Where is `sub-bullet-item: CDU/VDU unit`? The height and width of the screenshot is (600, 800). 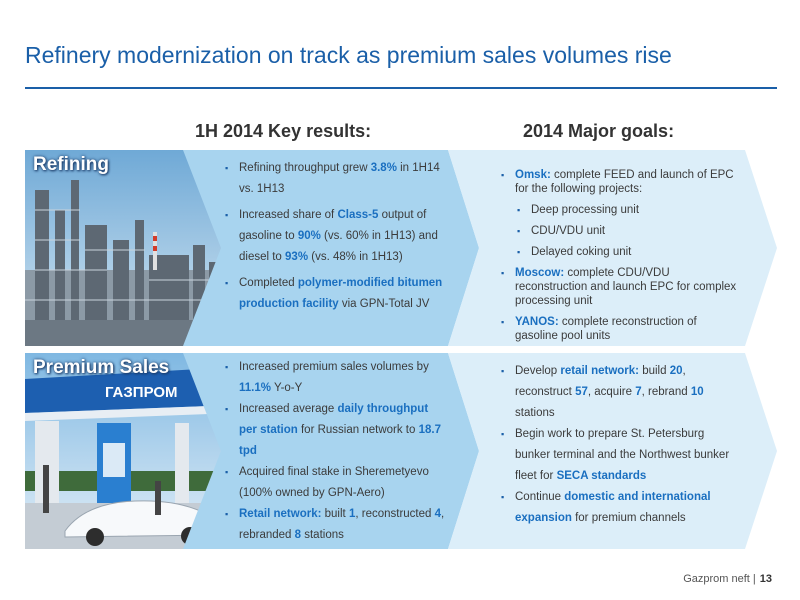 sub-bullet-item: CDU/VDU unit is located at coordinates (629, 231).